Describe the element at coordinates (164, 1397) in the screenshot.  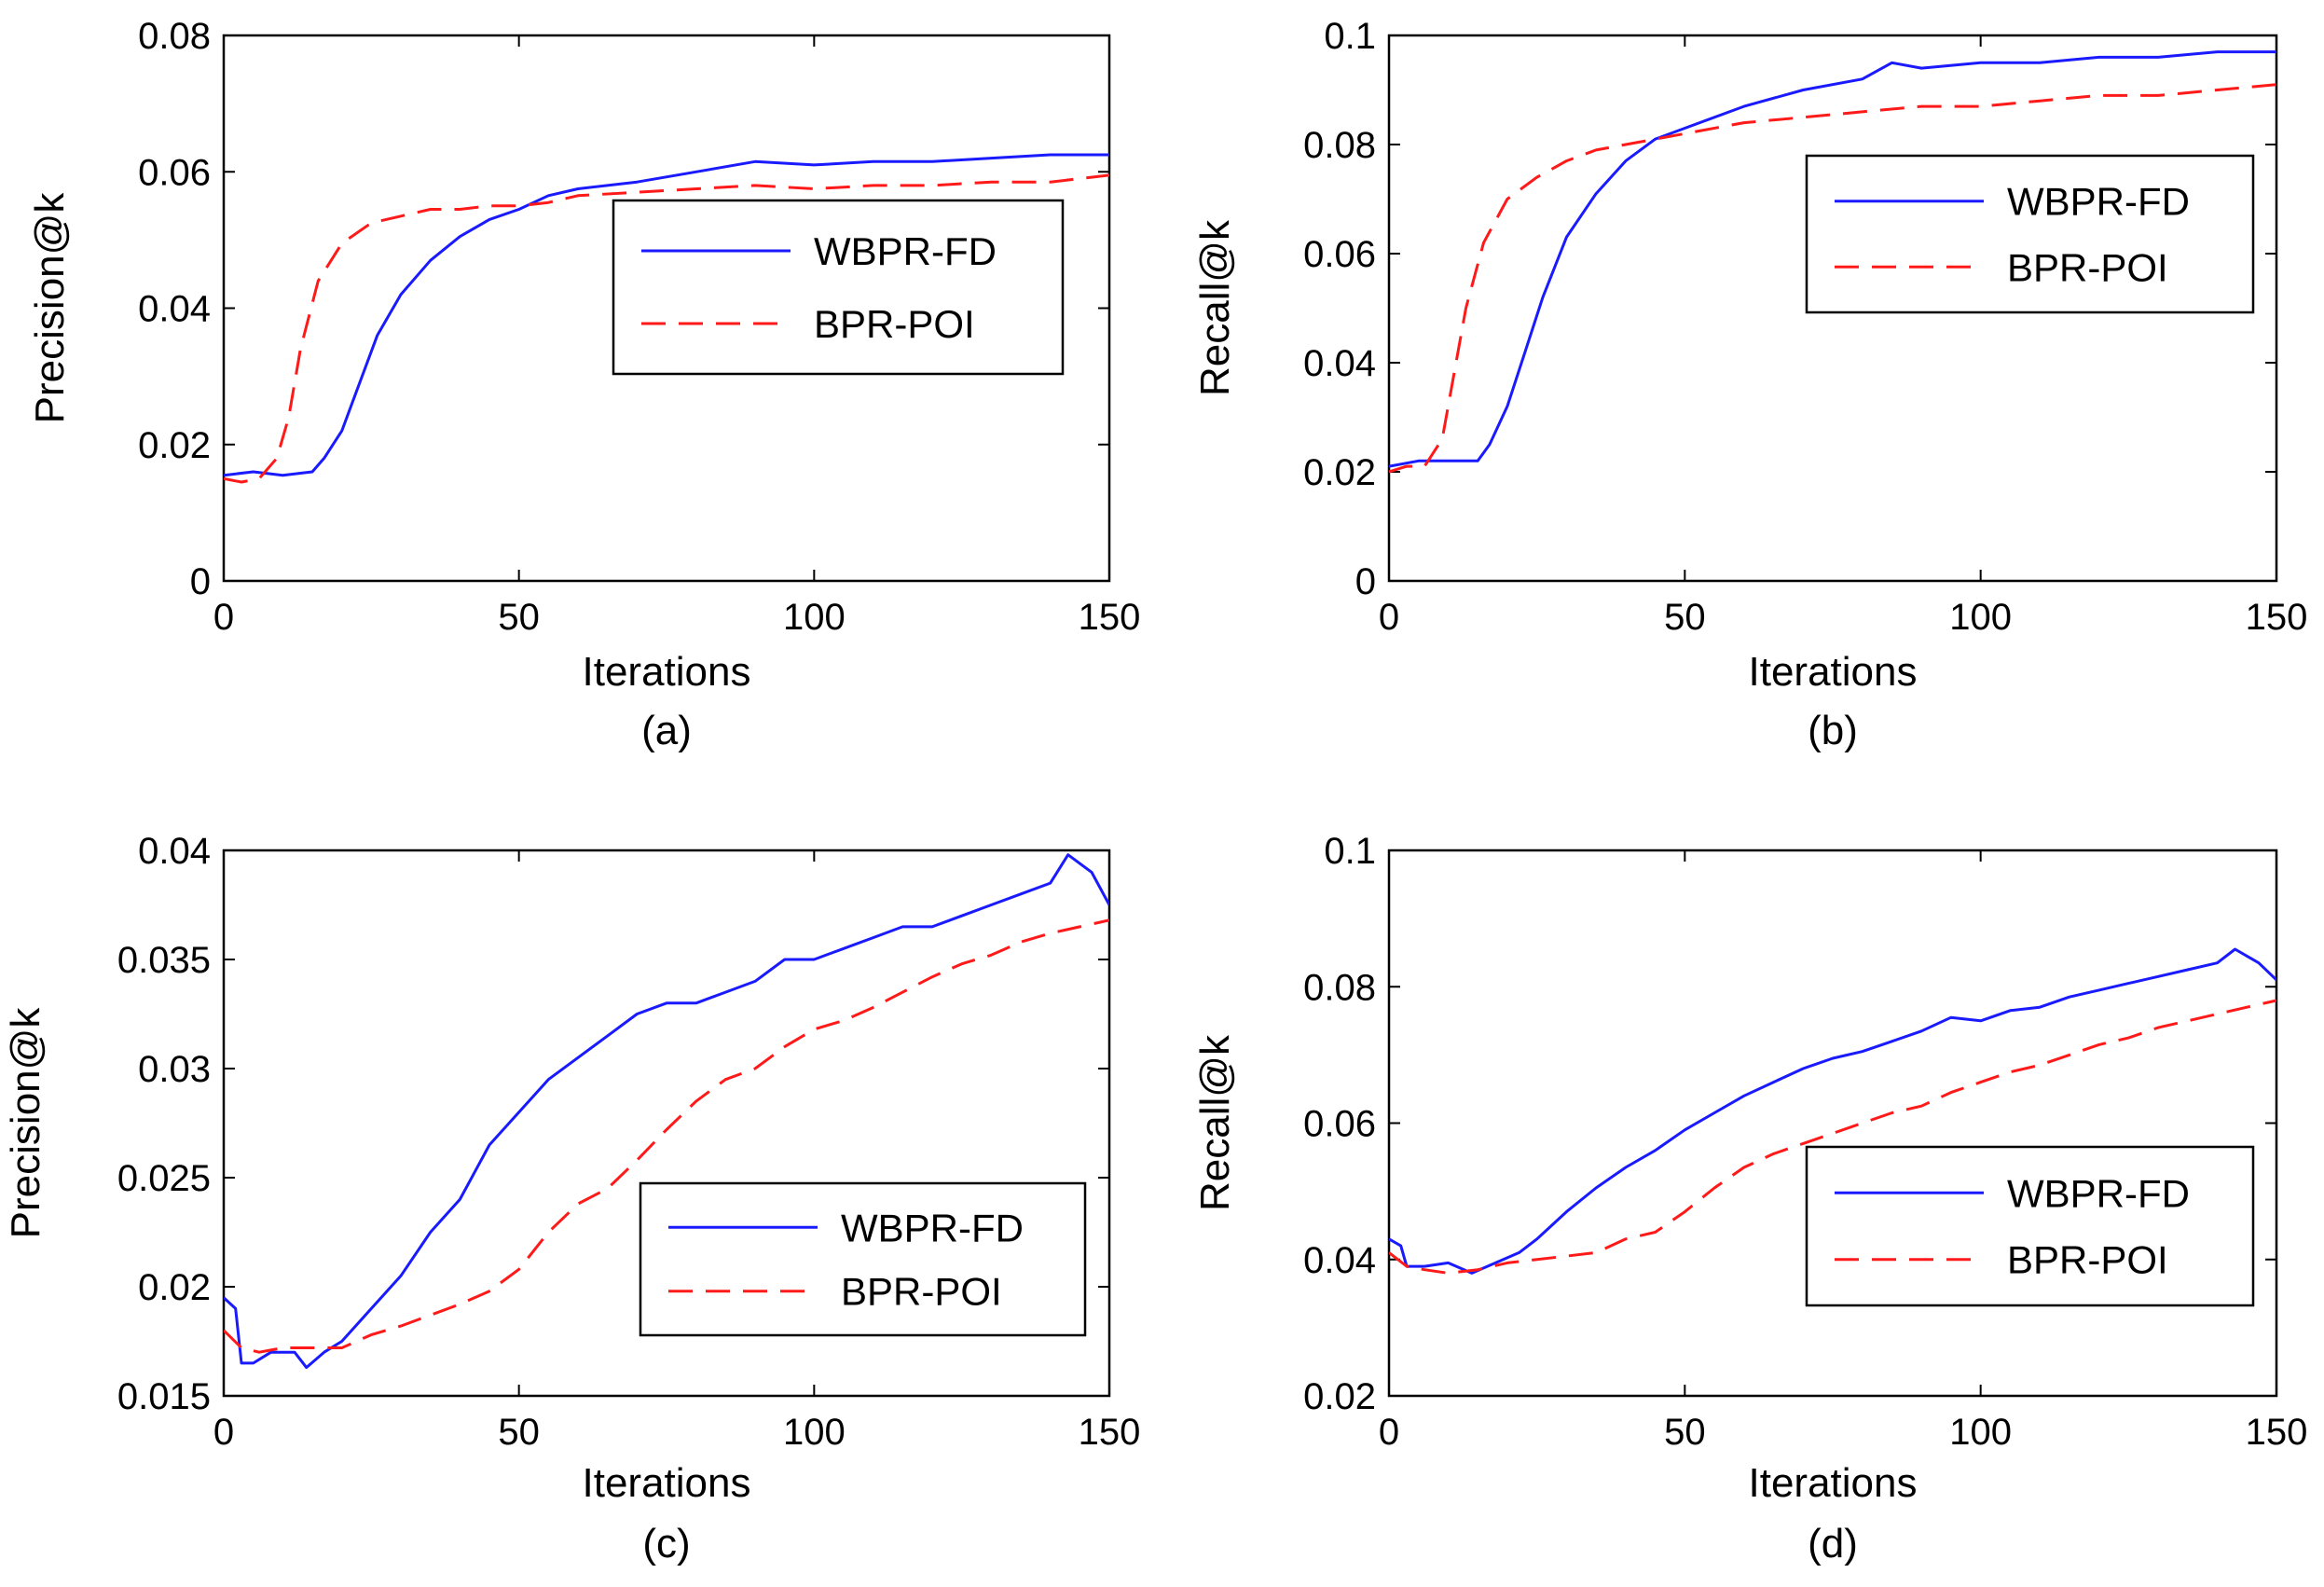
I see `y-tick-label: 0.015` at that location.